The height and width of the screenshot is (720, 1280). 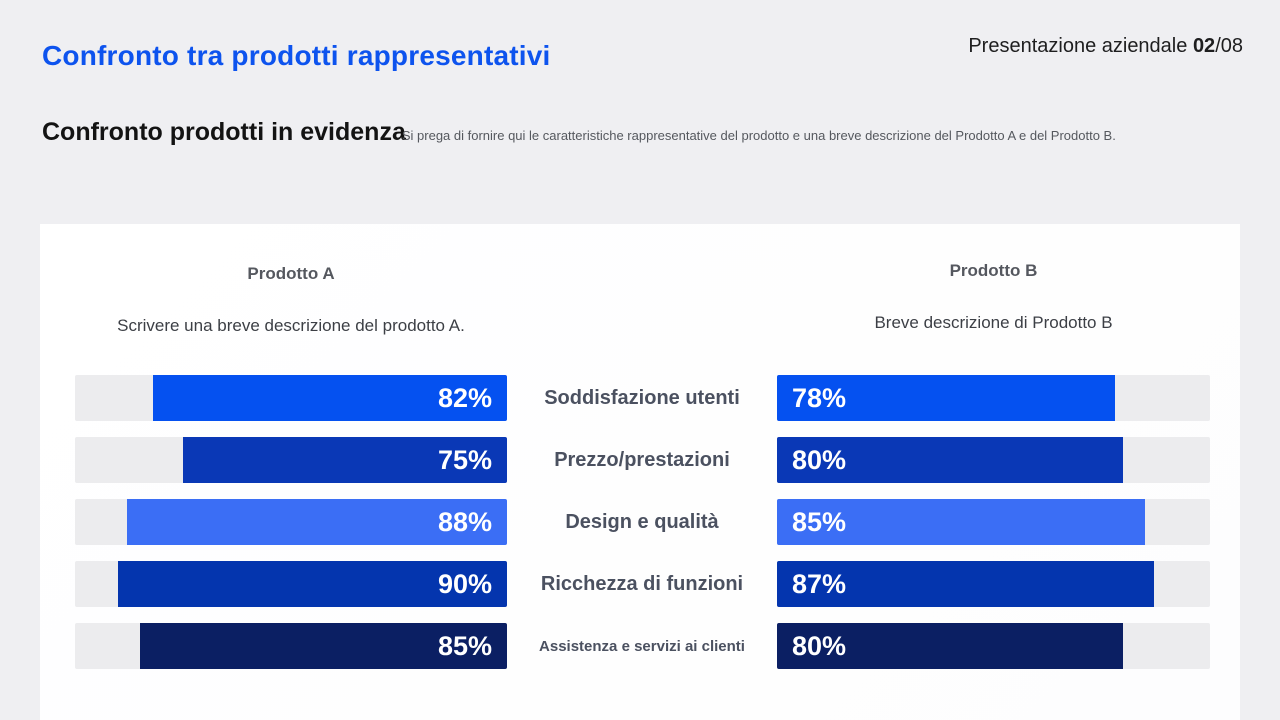 What do you see at coordinates (464, 645) in the screenshot?
I see `bar-value-a: 85%` at bounding box center [464, 645].